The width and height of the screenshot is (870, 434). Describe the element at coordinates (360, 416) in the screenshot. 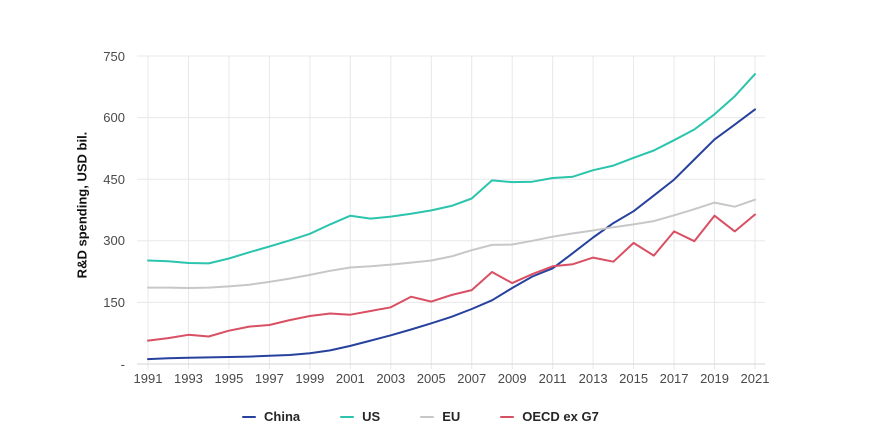

I see `legend-item-us: US` at that location.